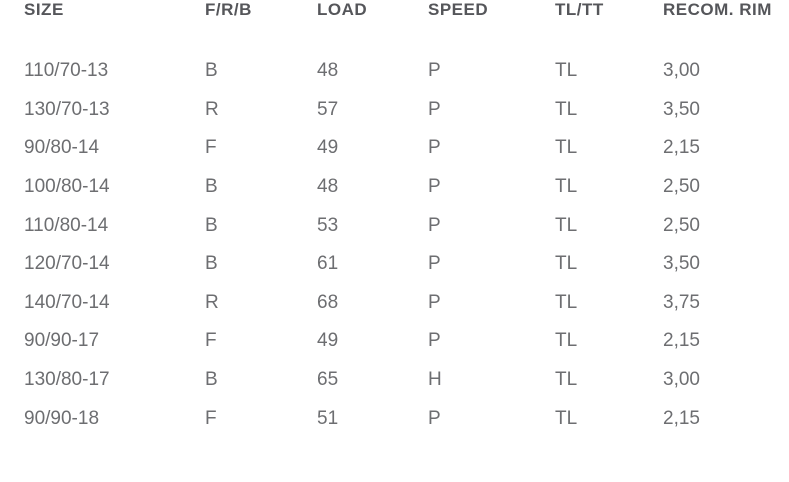 The height and width of the screenshot is (482, 789). What do you see at coordinates (328, 302) in the screenshot?
I see `cell-load: 68` at bounding box center [328, 302].